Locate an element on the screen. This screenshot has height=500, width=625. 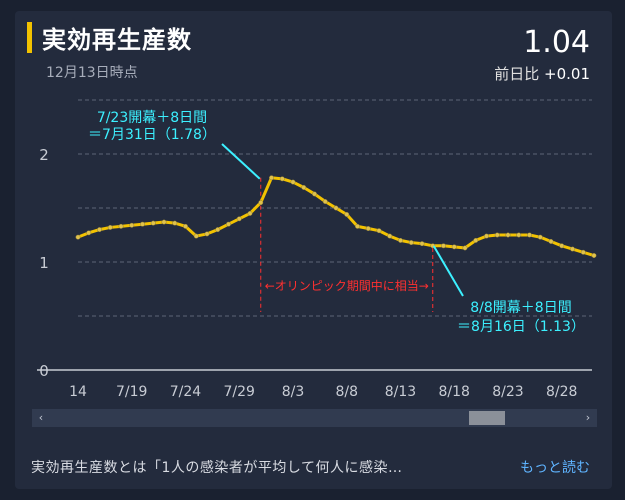
peak-annotation-line1: 7/23開幕＋8日間 is located at coordinates (152, 118).